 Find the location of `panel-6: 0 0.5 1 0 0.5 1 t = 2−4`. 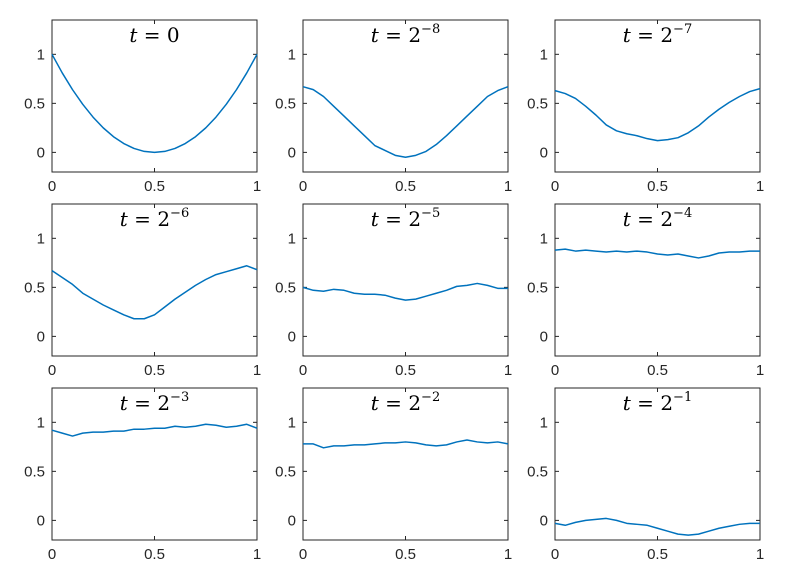

panel-6: 0 0.5 1 0 0.5 1 t = 2−4 is located at coordinates (645, 291).